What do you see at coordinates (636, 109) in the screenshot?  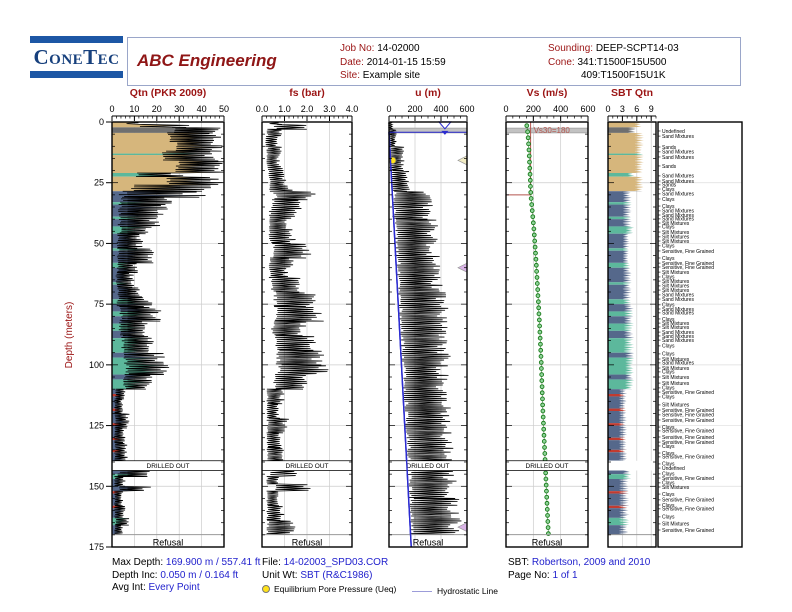 I see `axis-tick-label: 6` at bounding box center [636, 109].